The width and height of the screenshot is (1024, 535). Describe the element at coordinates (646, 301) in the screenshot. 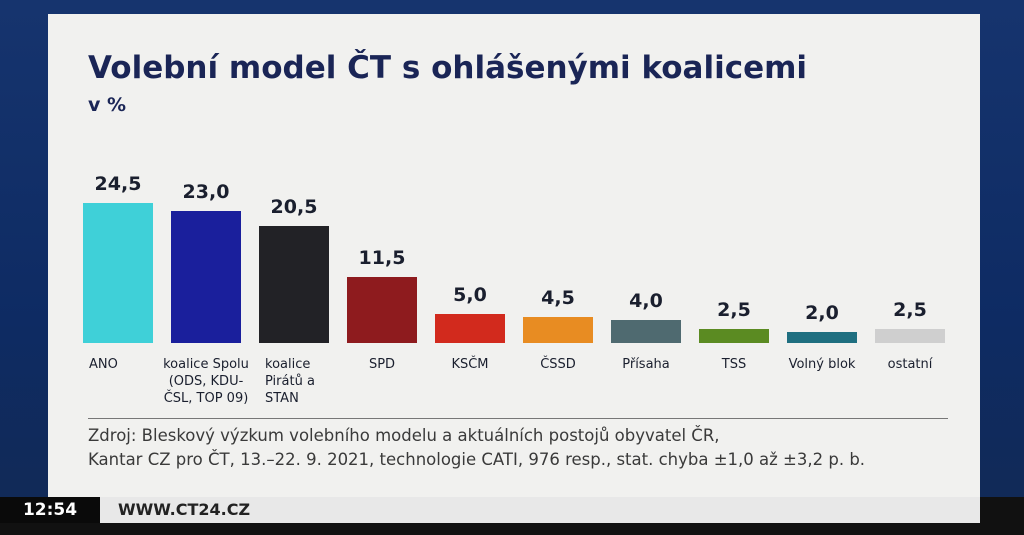

I see `value-label: 4,0` at that location.